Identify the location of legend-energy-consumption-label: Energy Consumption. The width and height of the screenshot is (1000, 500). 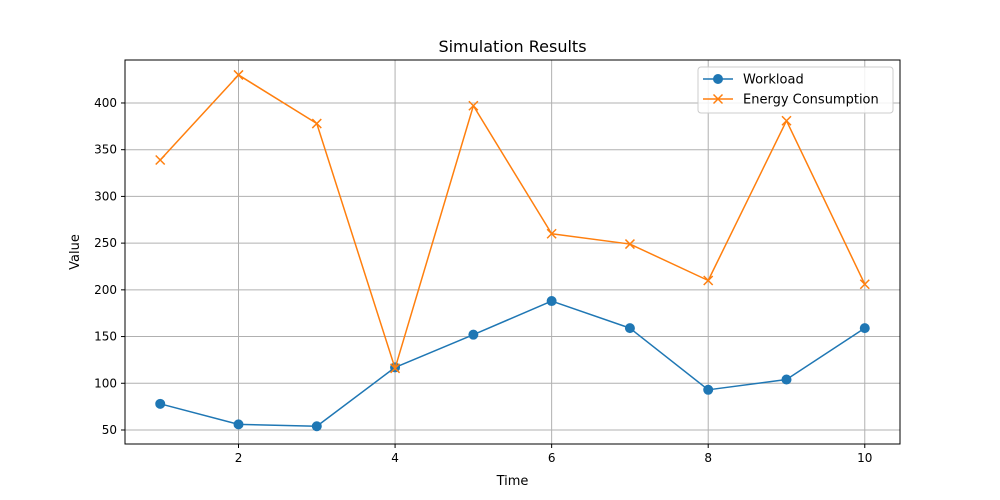
(811, 100).